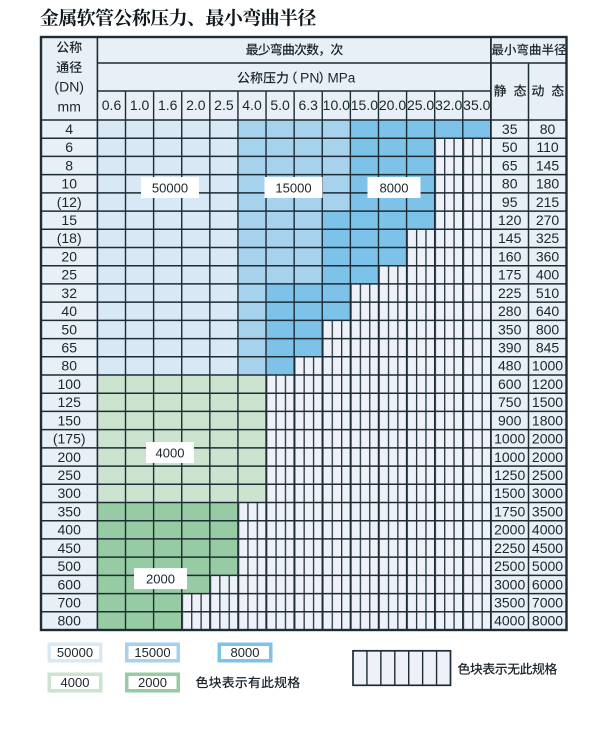 This screenshot has width=600, height=743. I want to click on svg-text: 1250, so click(509, 475).